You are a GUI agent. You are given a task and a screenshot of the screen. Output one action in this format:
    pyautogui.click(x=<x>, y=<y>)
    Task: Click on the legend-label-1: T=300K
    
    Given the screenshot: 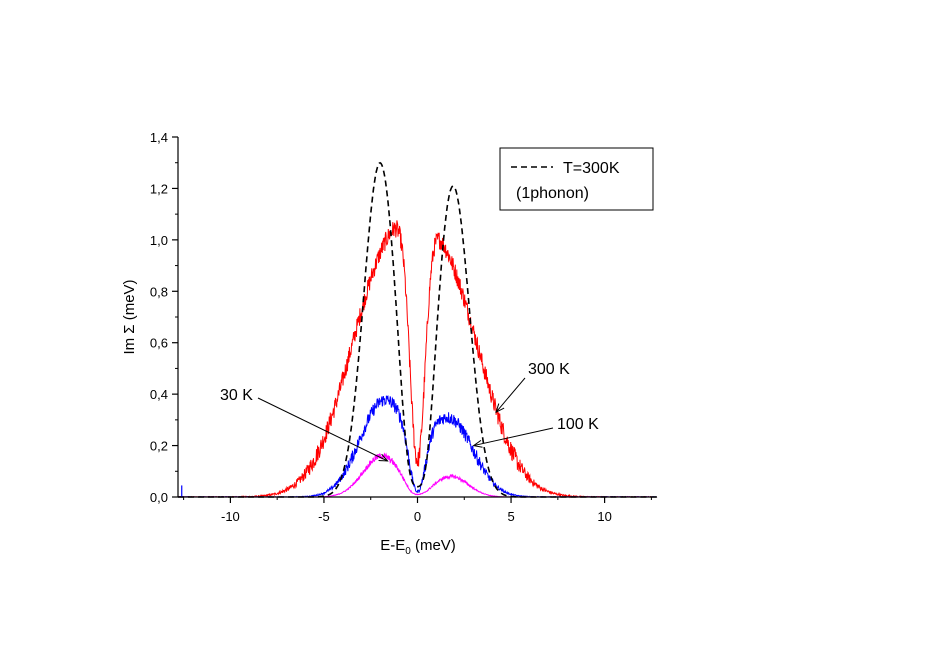 What is the action you would take?
    pyautogui.click(x=591, y=168)
    